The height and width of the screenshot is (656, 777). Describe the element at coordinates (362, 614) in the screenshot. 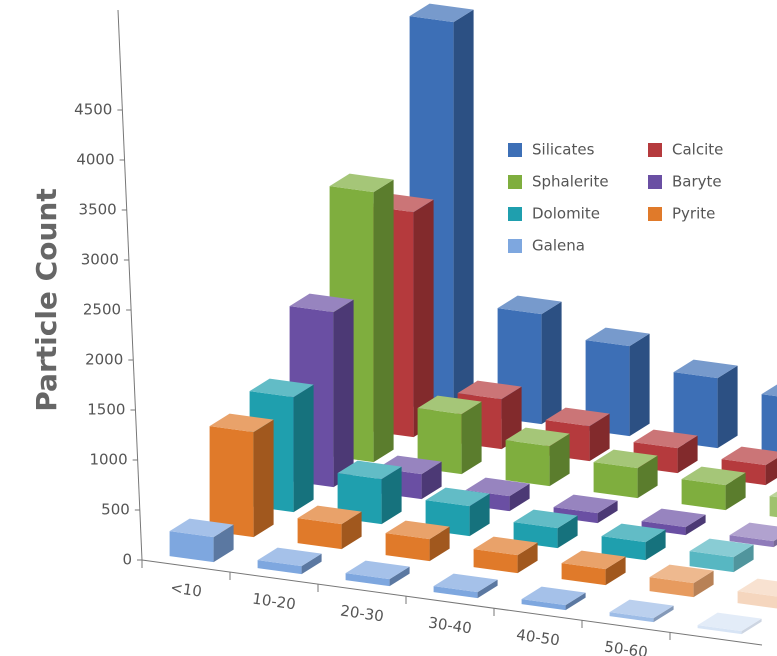

I see `x-tick-label: 20-30` at that location.